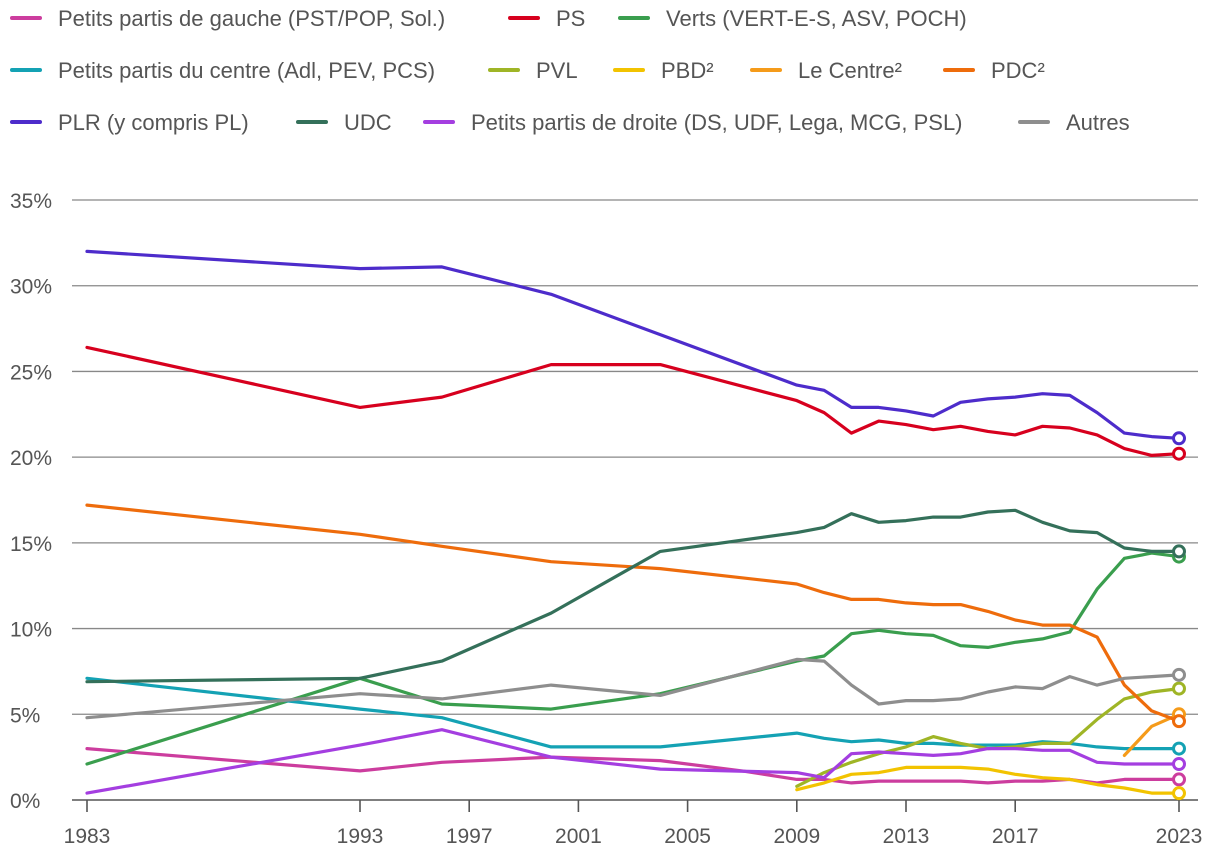  What do you see at coordinates (1179, 779) in the screenshot?
I see `end-marker-petits-partis-de-gauche-pst-pop-sol` at bounding box center [1179, 779].